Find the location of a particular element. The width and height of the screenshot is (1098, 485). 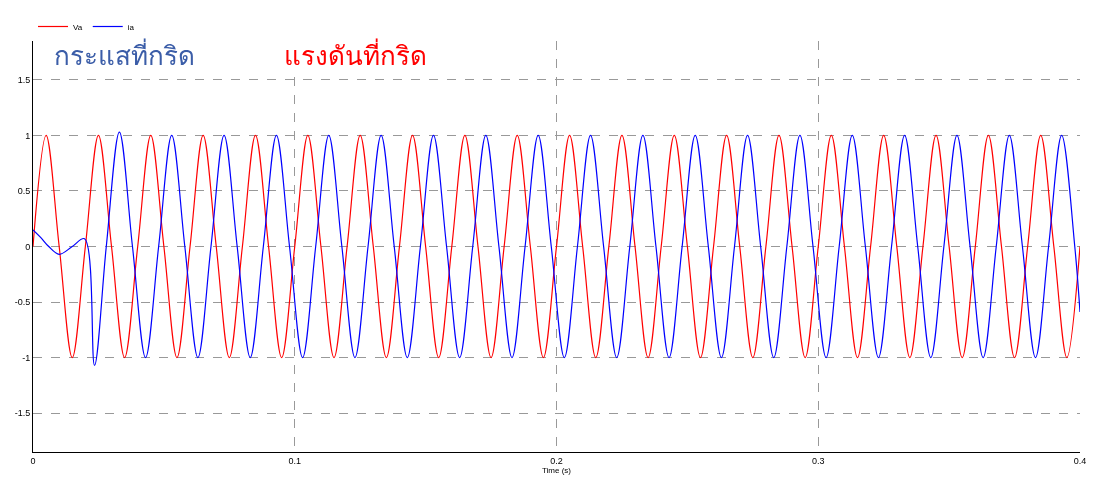

annotation: กระแสที่กริด is located at coordinates (124, 54).